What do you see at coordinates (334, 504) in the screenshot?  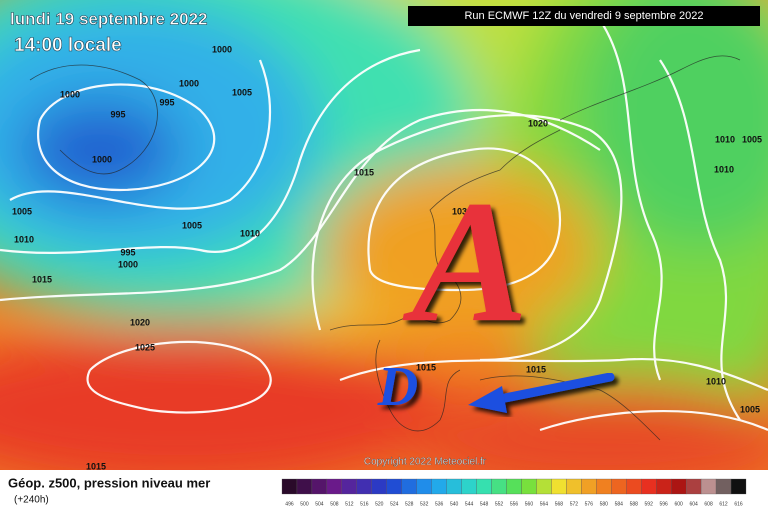 I see `colorbar-label: 508` at bounding box center [334, 504].